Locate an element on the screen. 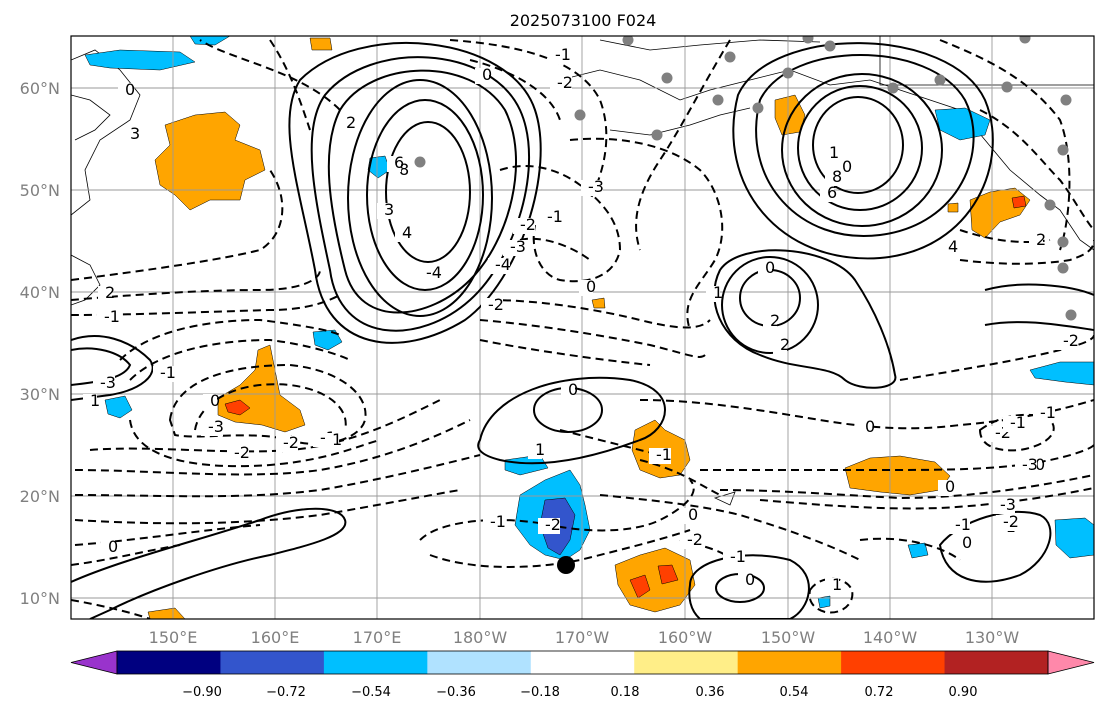 The image size is (1105, 712). colorbar-tick-label: −0.18 is located at coordinates (540, 692).